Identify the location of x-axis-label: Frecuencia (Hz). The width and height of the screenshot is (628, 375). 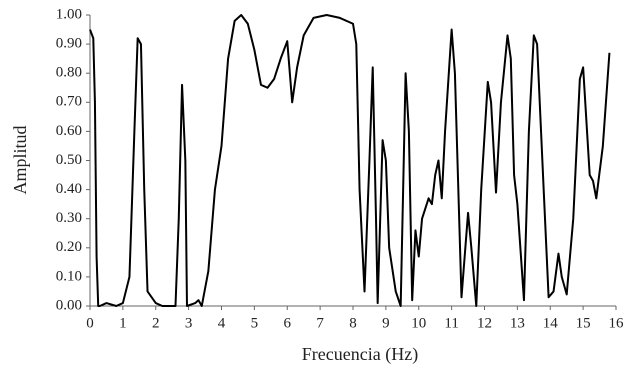
(360, 354).